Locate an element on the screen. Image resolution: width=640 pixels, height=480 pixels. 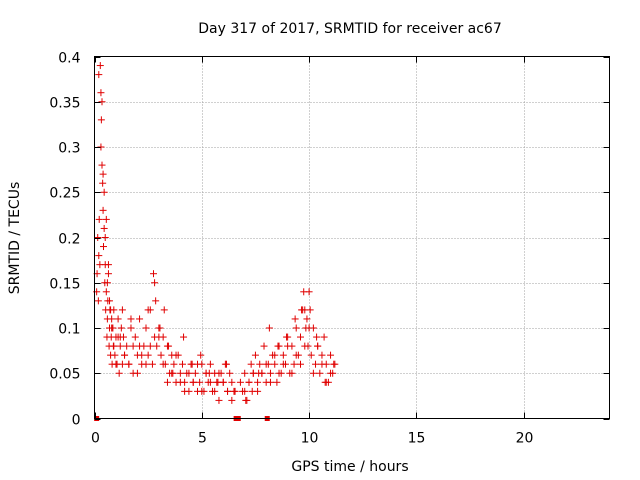
x-tick-label: 20 is located at coordinates (525, 439).